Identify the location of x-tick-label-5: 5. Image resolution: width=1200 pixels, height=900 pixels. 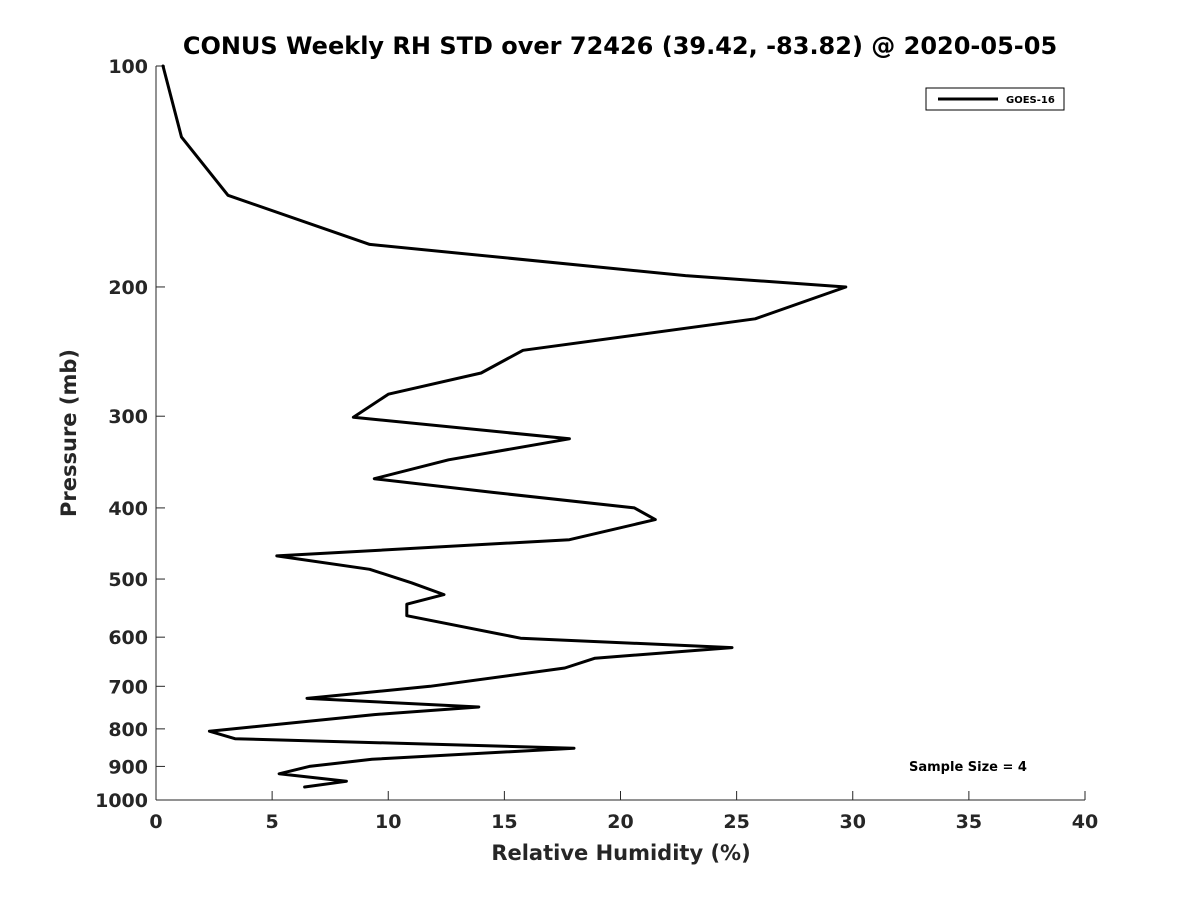
(272, 822).